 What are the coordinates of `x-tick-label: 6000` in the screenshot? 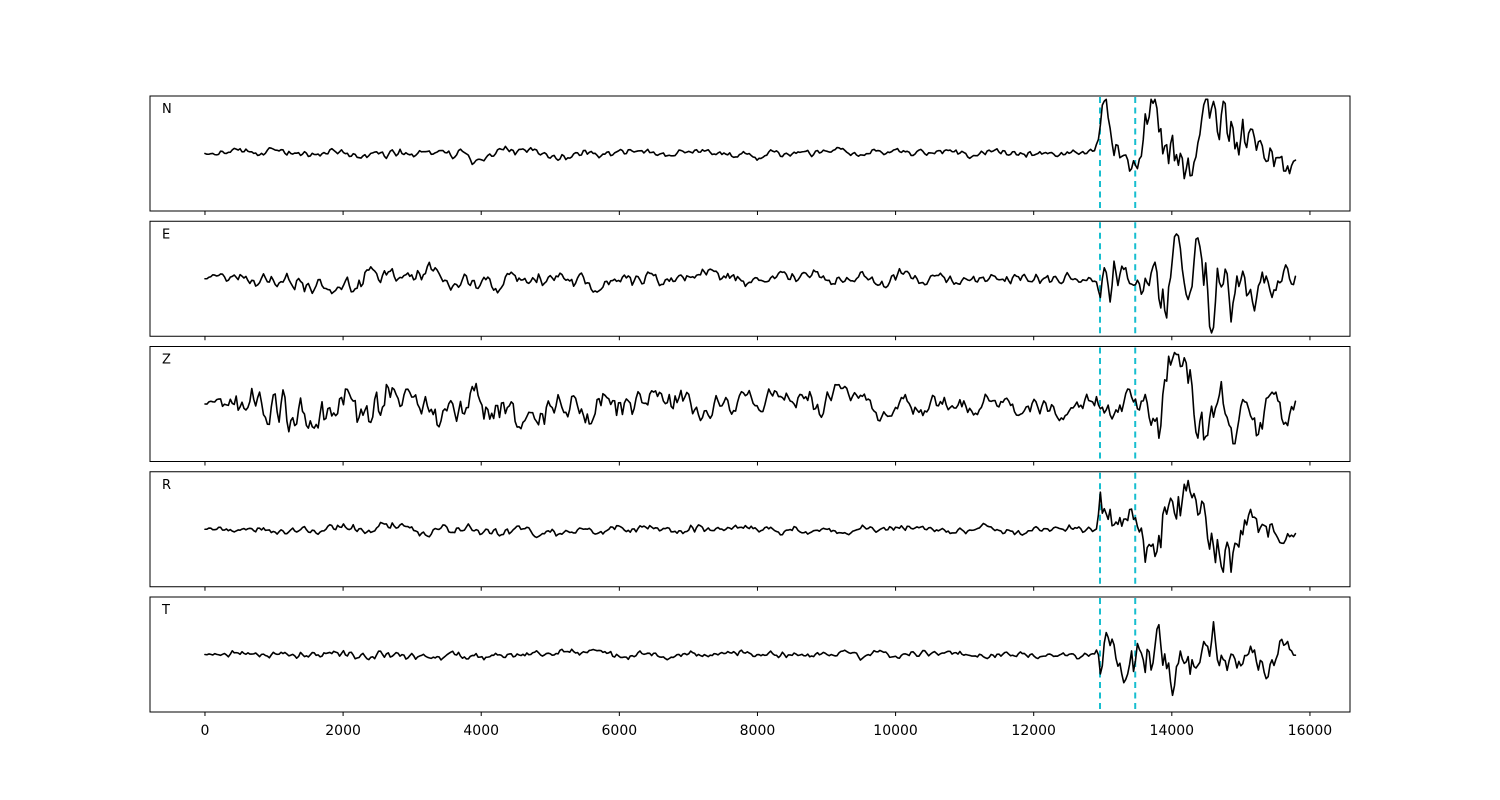 It's located at (620, 731).